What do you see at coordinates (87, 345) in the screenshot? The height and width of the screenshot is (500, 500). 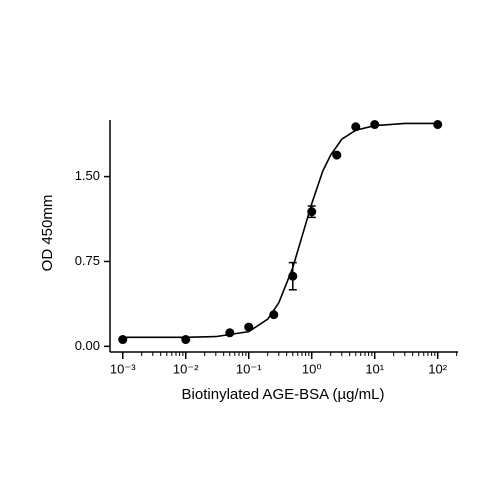 I see `y-tick-label: 0.00` at bounding box center [87, 345].